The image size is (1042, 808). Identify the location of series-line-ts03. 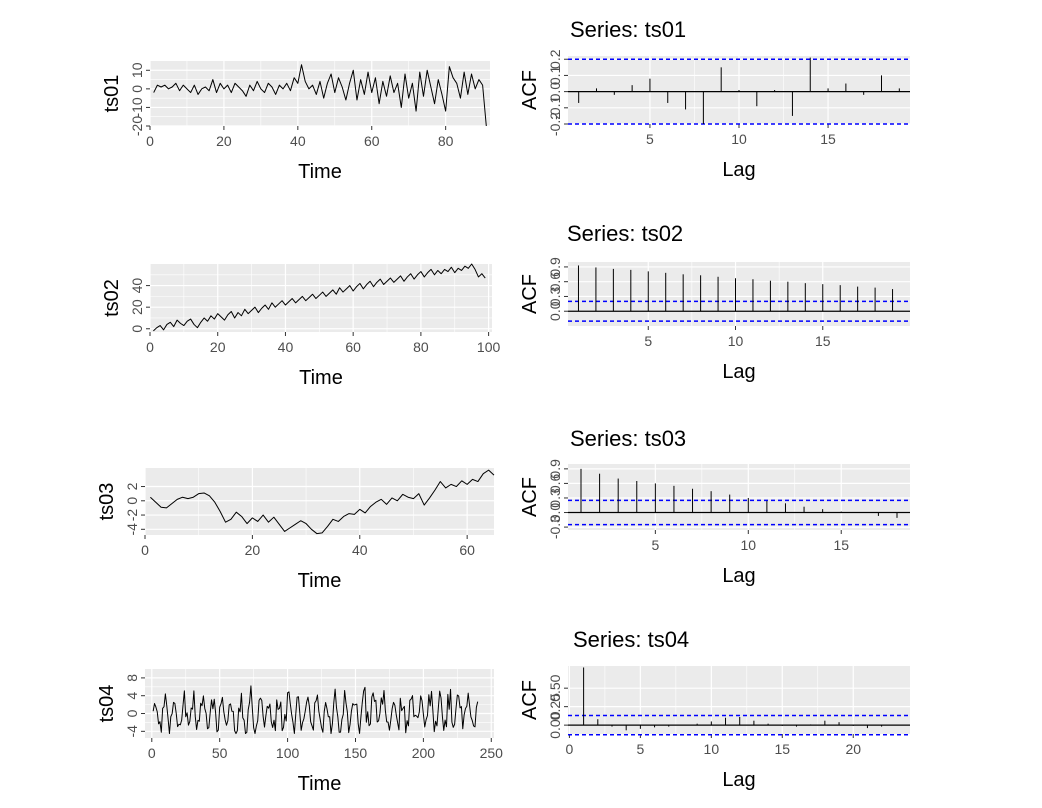
(322, 502).